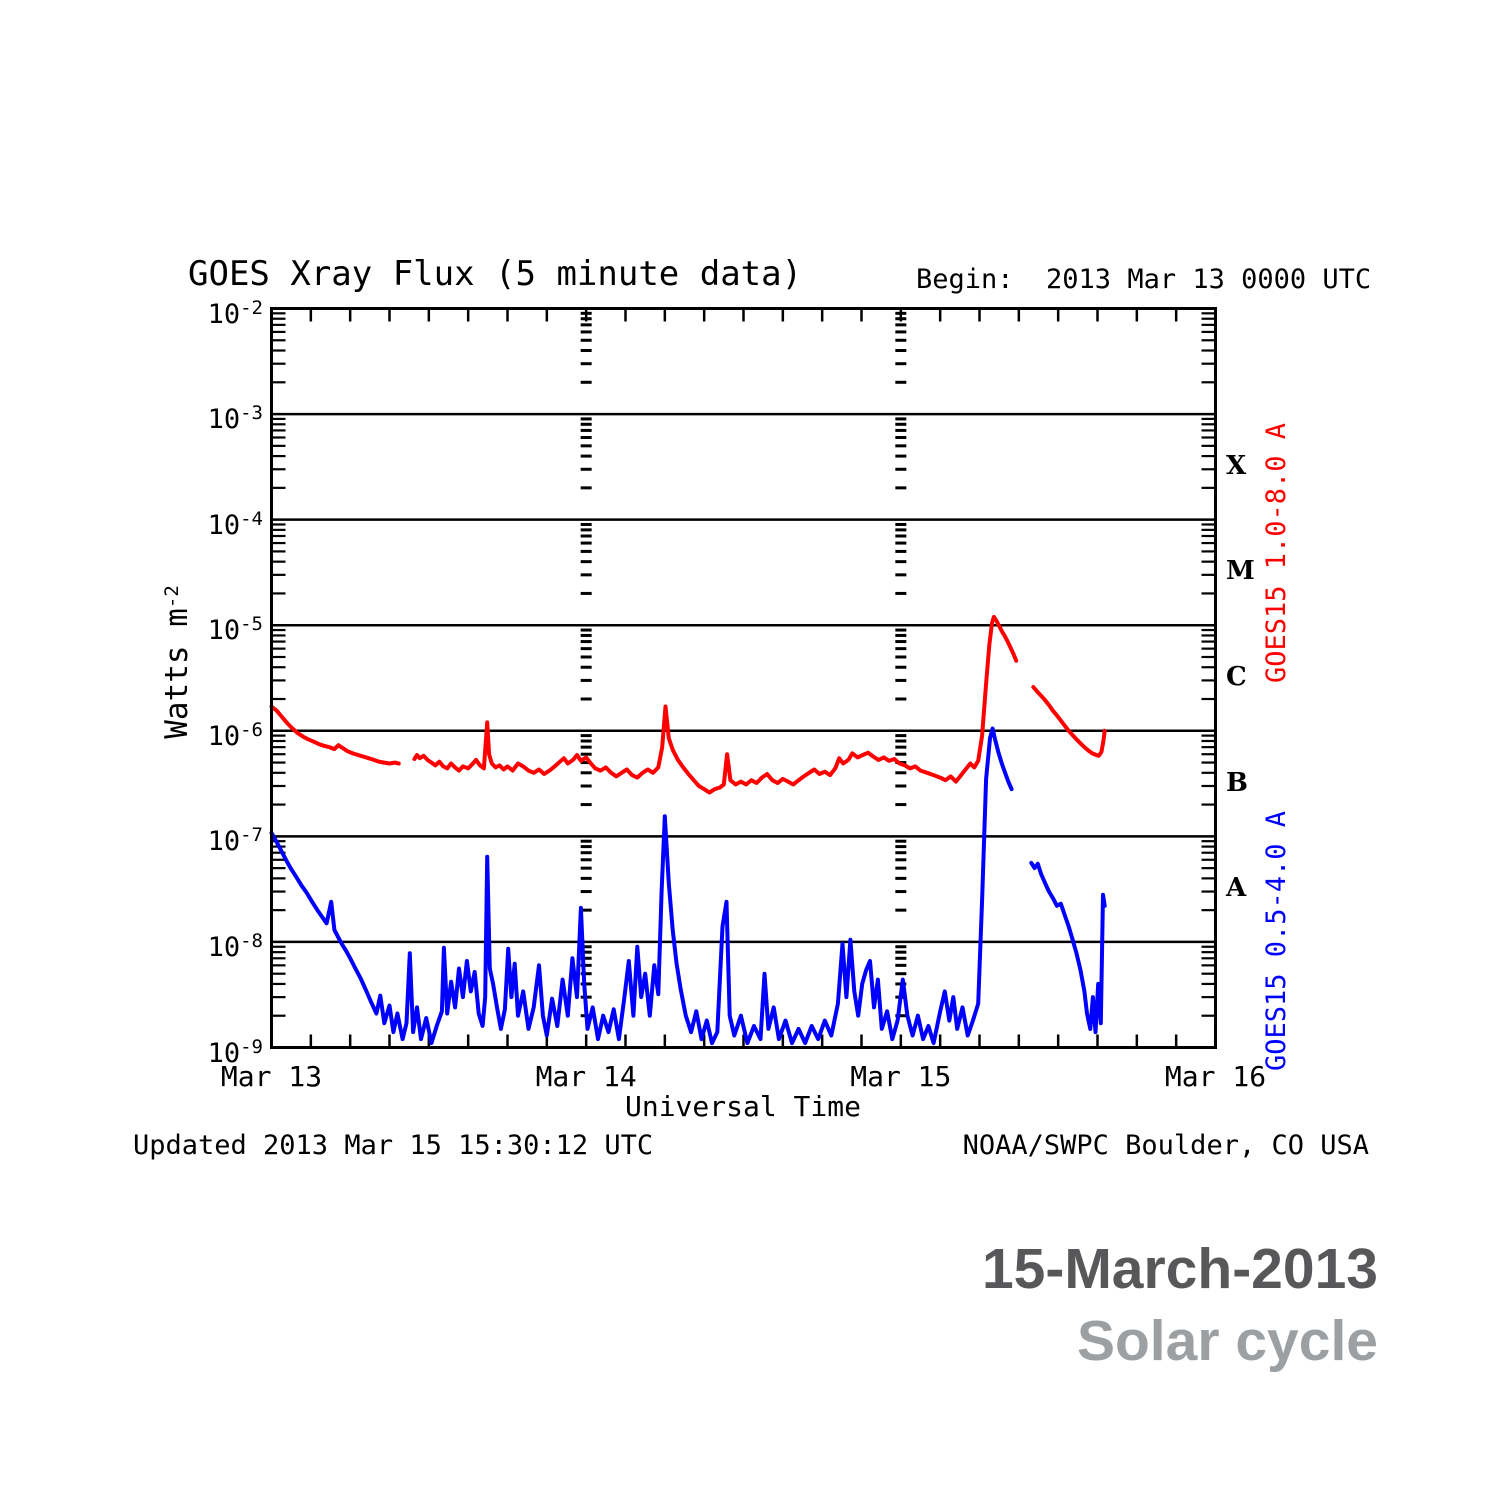 The width and height of the screenshot is (1489, 1488). Describe the element at coordinates (393, 1145) in the screenshot. I see `updated-timestamp: Updated 2013 Mar 15 15:30:12 UTC` at that location.